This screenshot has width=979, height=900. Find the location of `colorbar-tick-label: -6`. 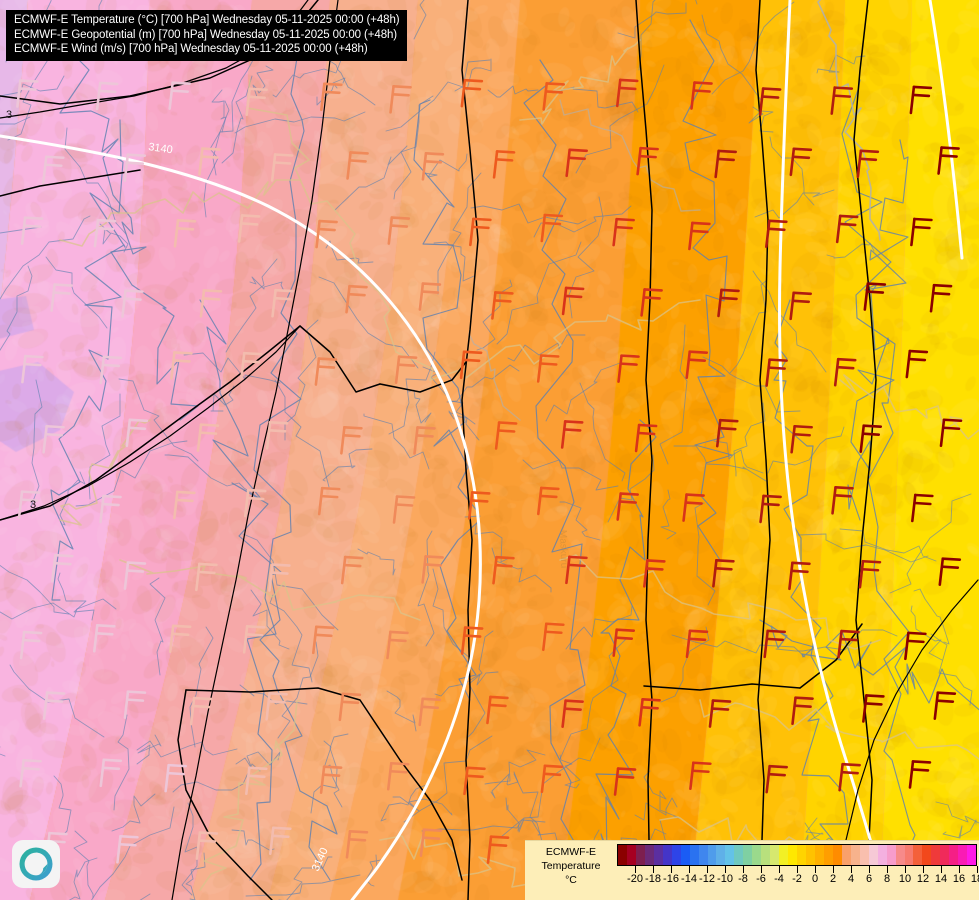

colorbar-tick-label: -6 is located at coordinates (761, 879).